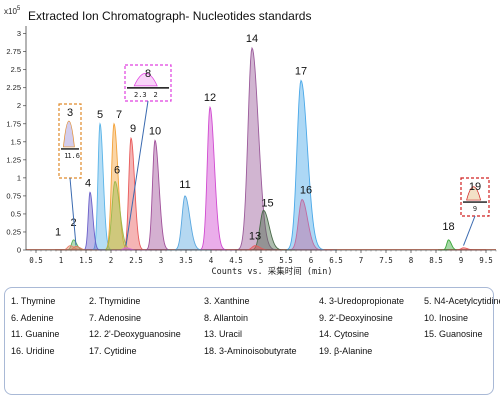 Image resolution: width=500 pixels, height=400 pixels. Describe the element at coordinates (386, 260) in the screenshot. I see `x-tick-label: 7.5` at that location.